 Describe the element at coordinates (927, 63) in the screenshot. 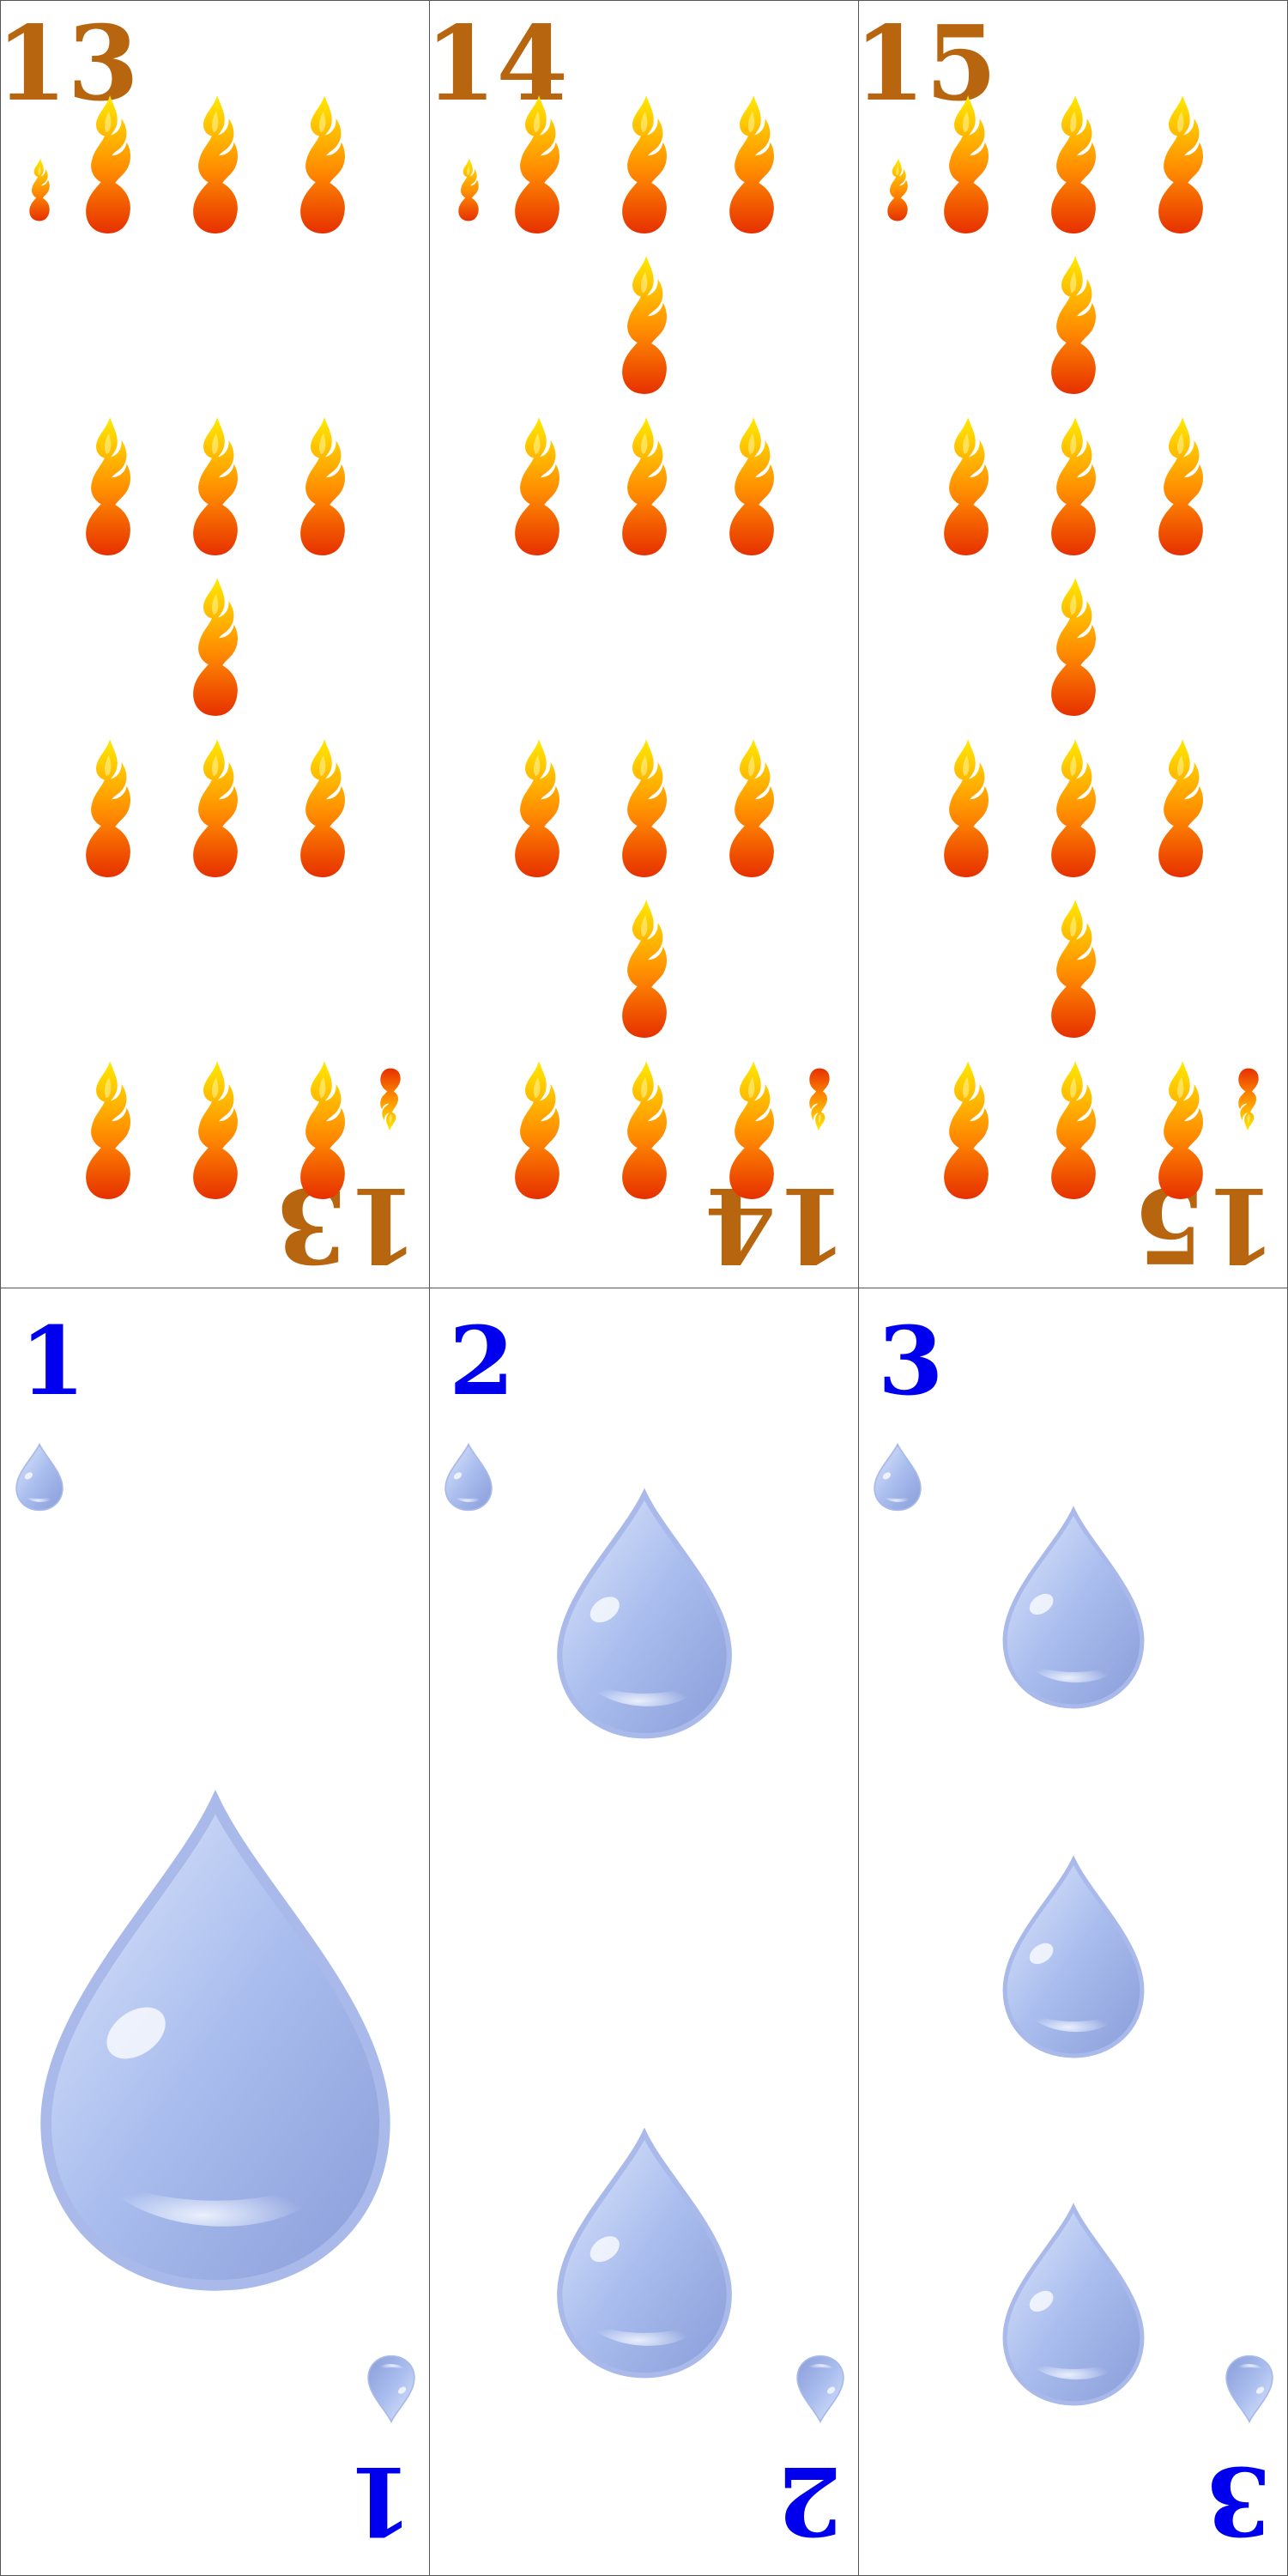

I see `rank-top: 15` at that location.